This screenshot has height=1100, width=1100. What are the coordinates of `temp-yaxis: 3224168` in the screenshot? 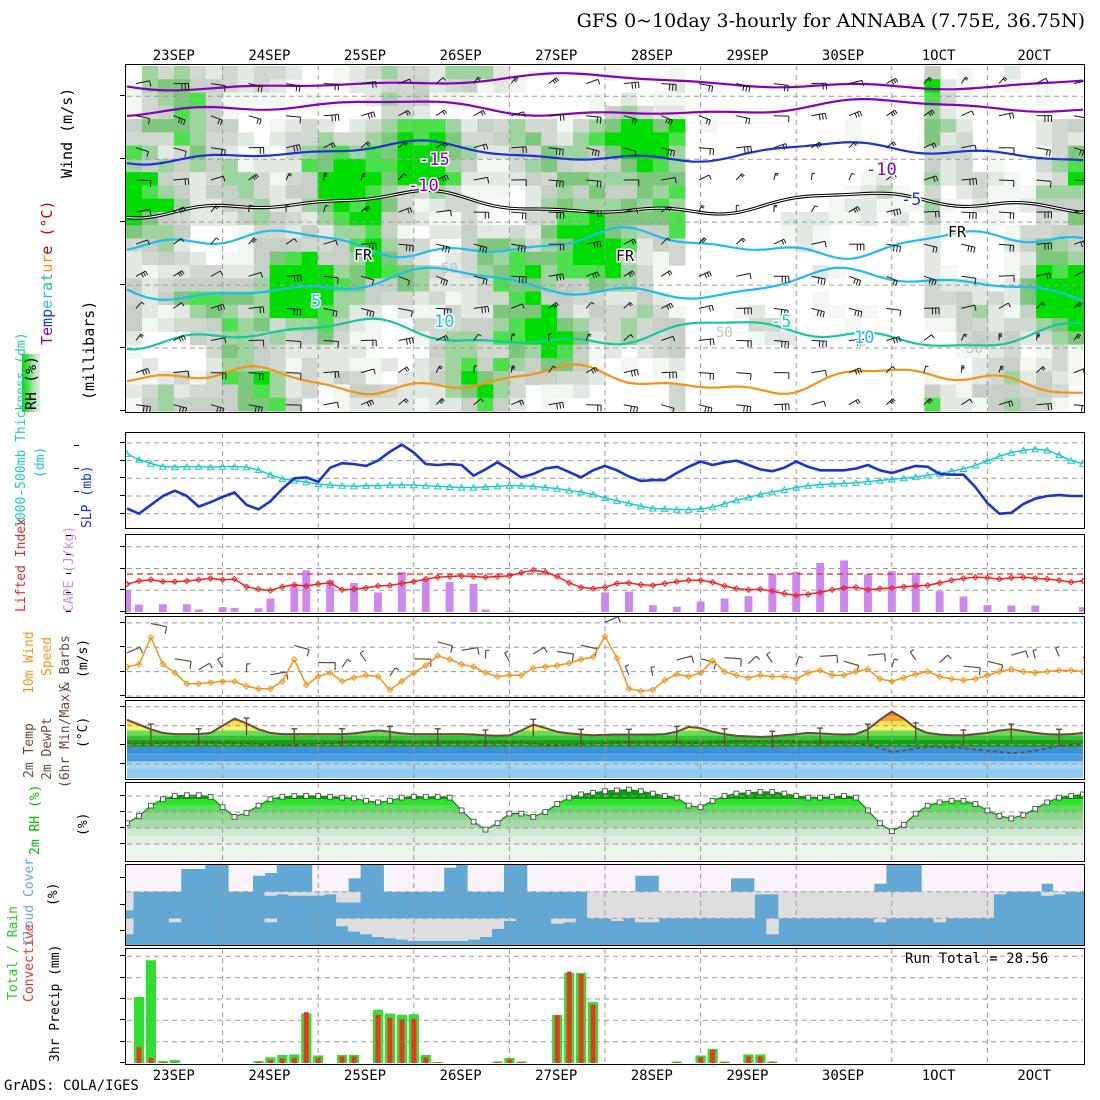 It's located at (62, 382).